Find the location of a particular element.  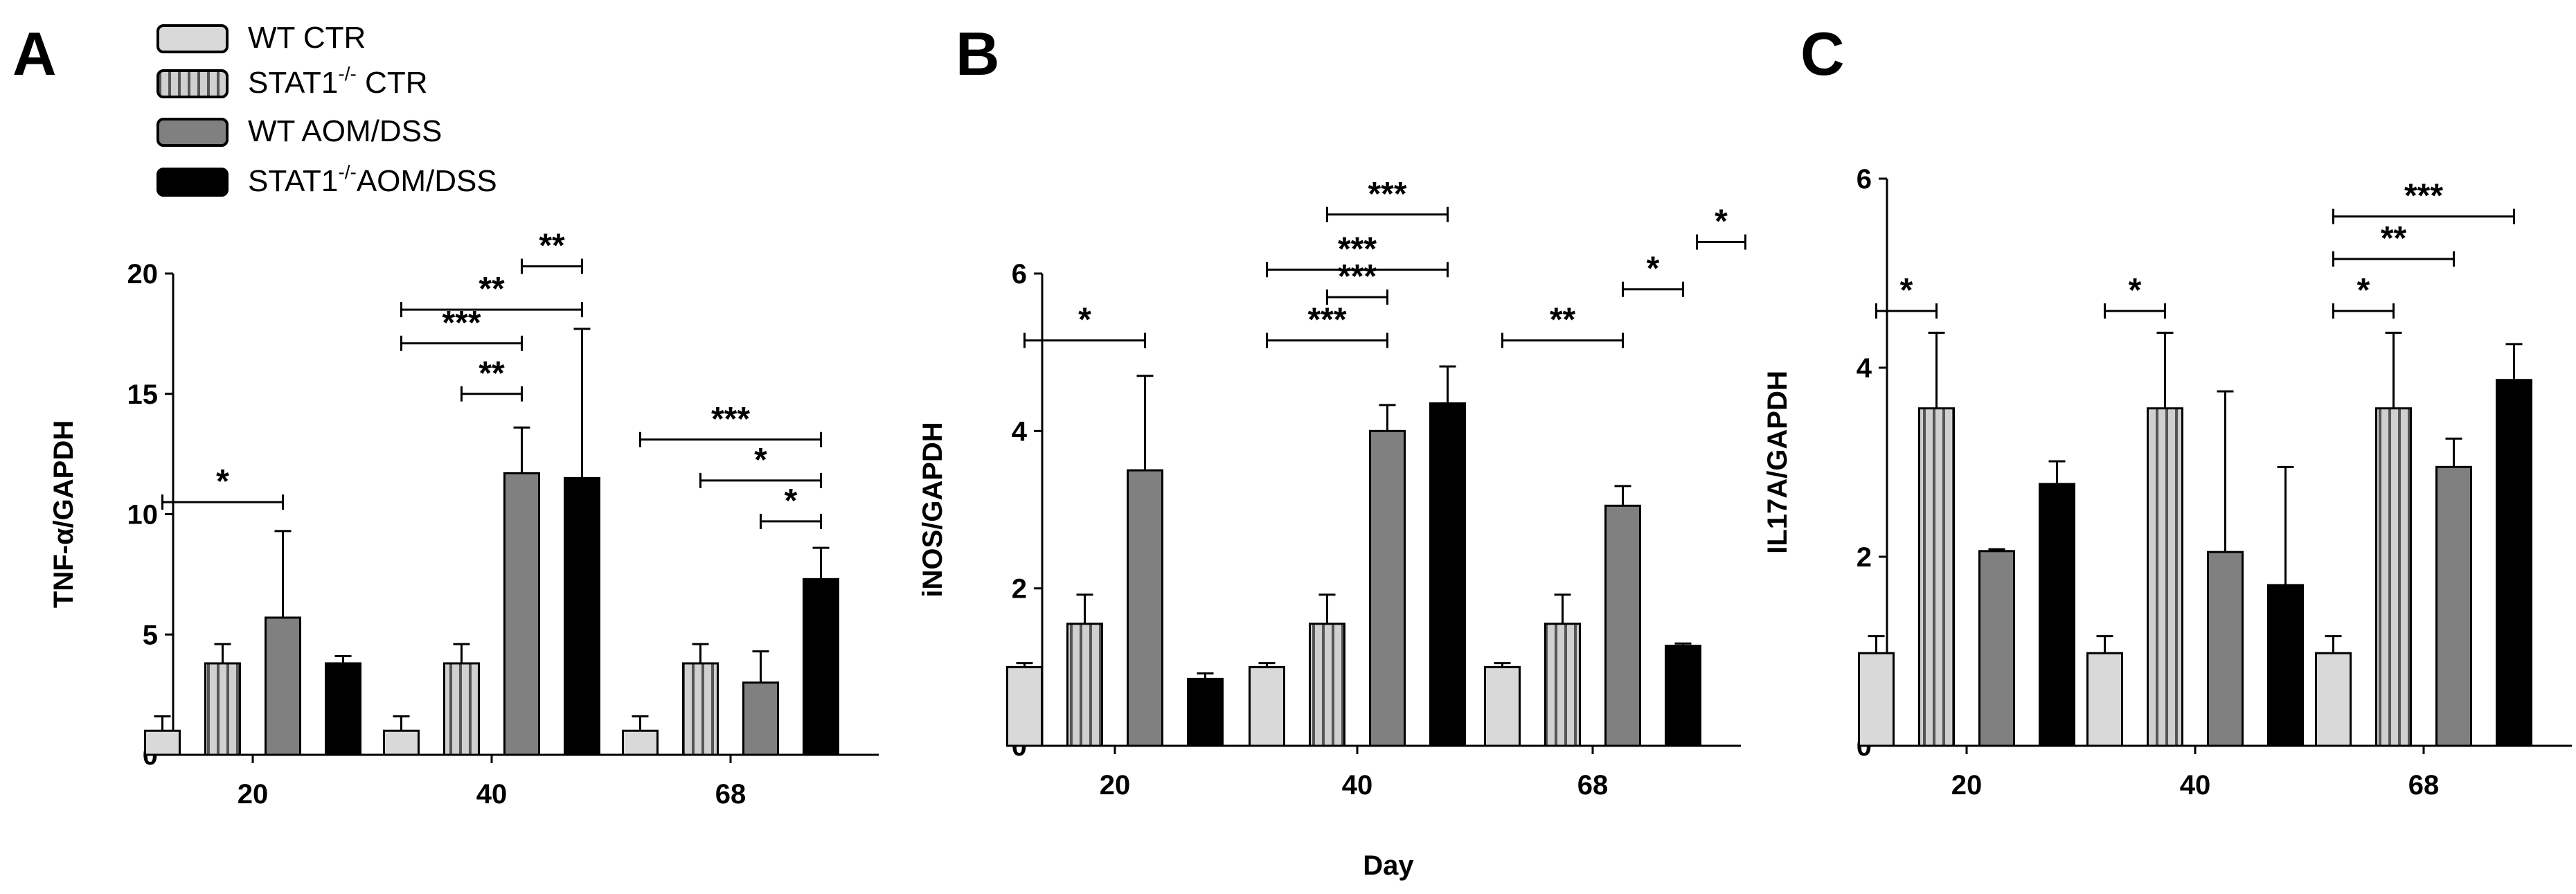

y-tick-label: 5 is located at coordinates (150, 635).